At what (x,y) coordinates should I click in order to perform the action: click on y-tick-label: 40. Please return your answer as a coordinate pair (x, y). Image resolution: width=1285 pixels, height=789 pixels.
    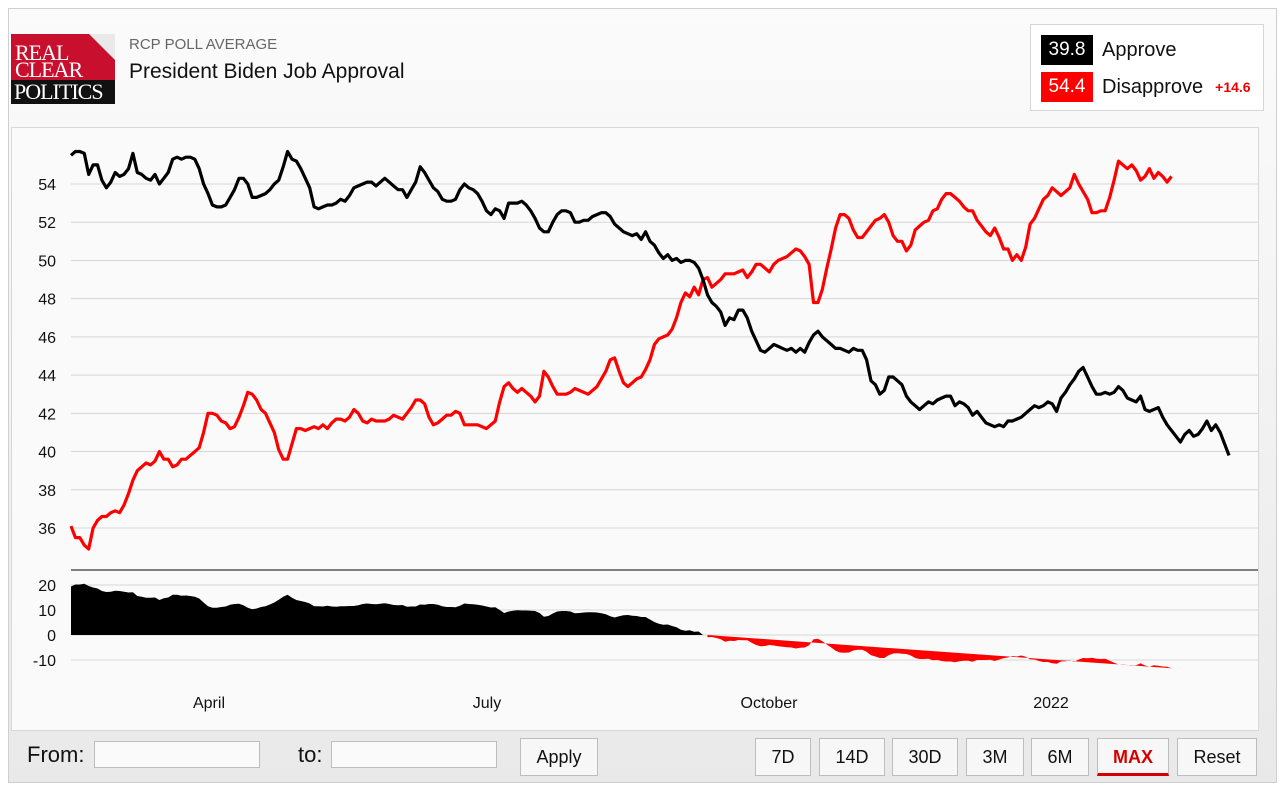
    Looking at the image, I should click on (47, 453).